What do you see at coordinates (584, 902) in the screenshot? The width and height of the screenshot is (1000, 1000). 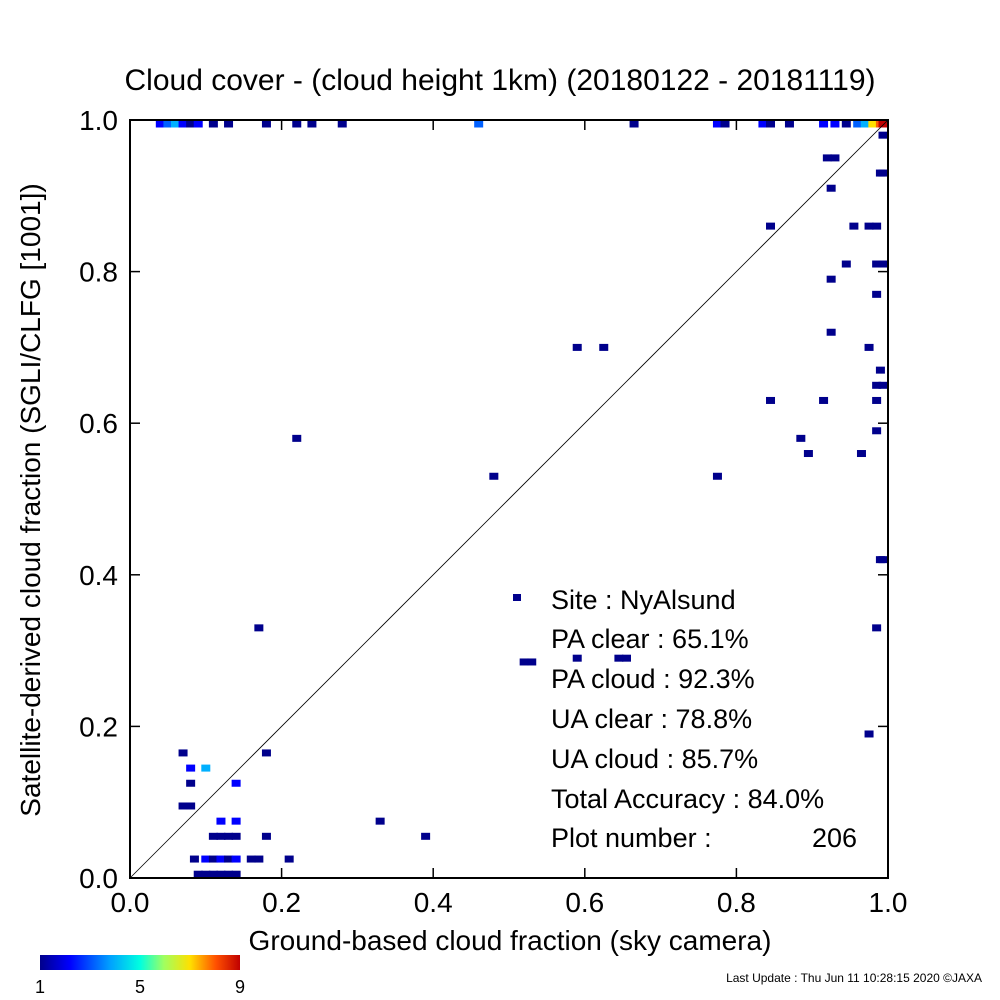 I see `x-tick-label: 0.6` at bounding box center [584, 902].